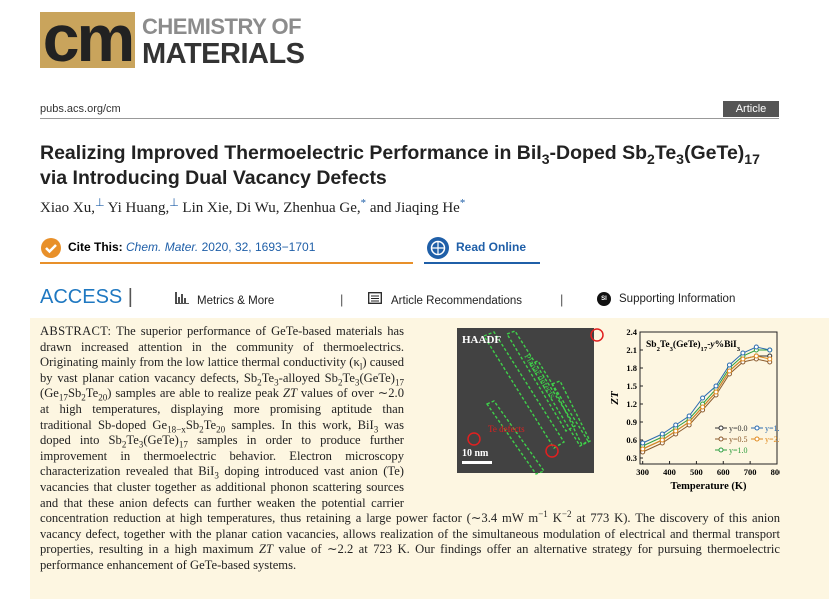  What do you see at coordinates (413, 208) in the screenshot?
I see `text-run: and Jiaqing He` at bounding box center [413, 208].